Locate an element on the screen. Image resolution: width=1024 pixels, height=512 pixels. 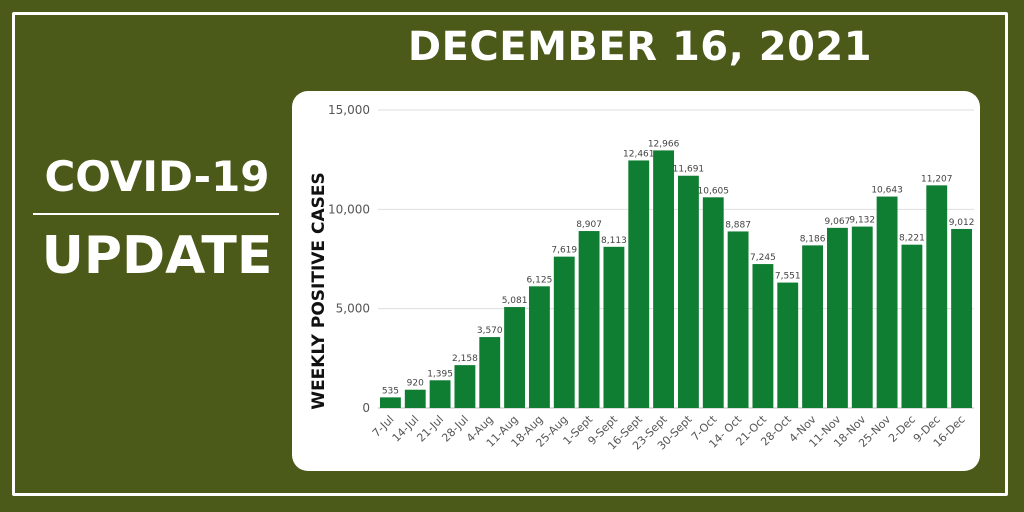
y-axis-ticks: 0 5,000 10,000 15,000 is located at coordinates (349, 259).